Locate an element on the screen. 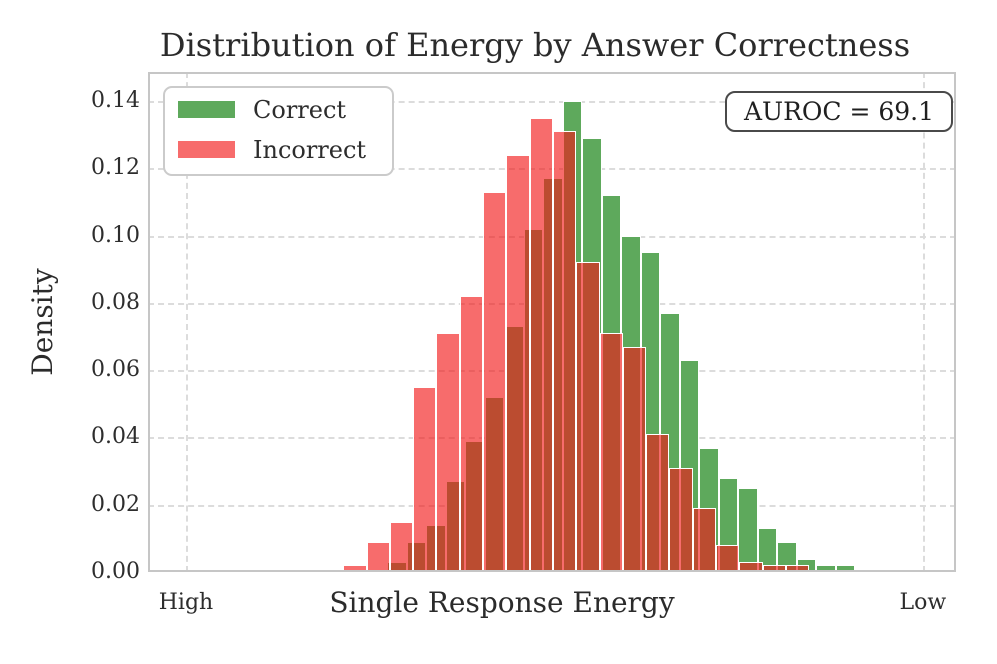  y-axis-label: Density is located at coordinates (42, 322).